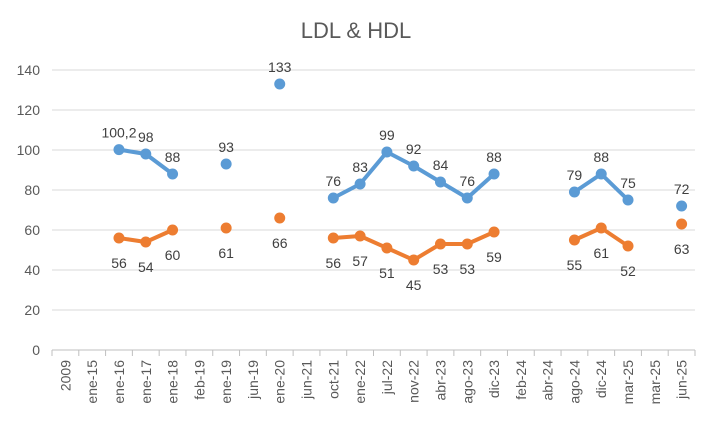 The width and height of the screenshot is (705, 421). What do you see at coordinates (119, 382) in the screenshot?
I see `x-tick-label: ene-16` at bounding box center [119, 382].